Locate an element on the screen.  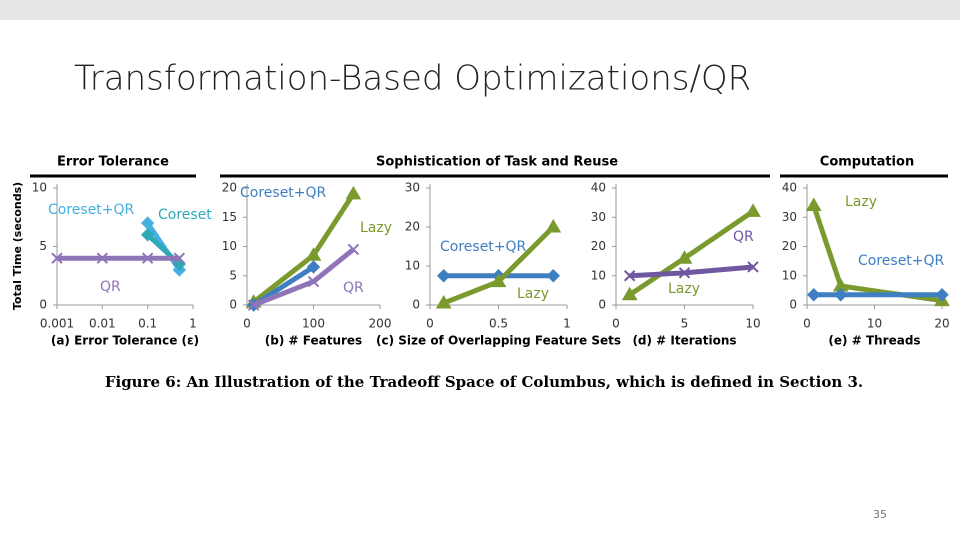
x-axis-label: (e) # Threads is located at coordinates (874, 341).